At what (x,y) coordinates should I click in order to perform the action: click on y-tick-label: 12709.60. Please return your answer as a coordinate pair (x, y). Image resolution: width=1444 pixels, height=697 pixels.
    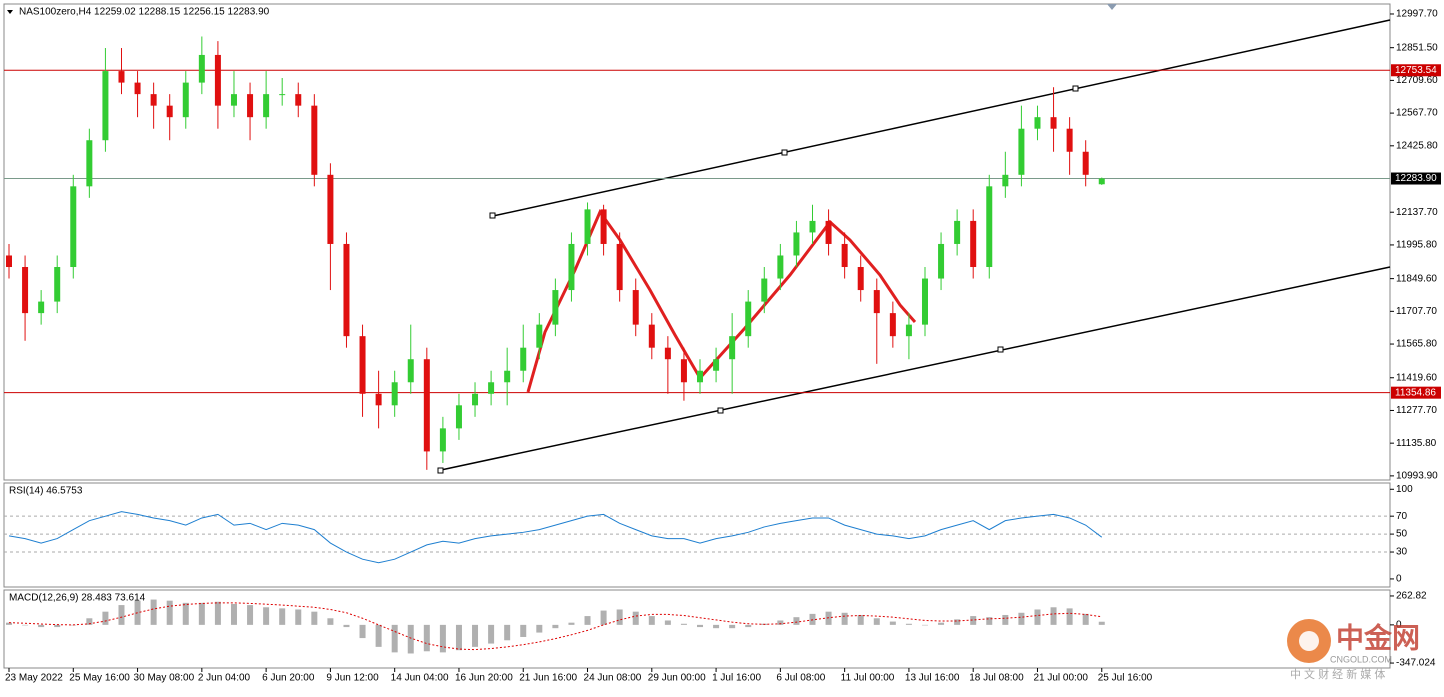
    Looking at the image, I should click on (1417, 80).